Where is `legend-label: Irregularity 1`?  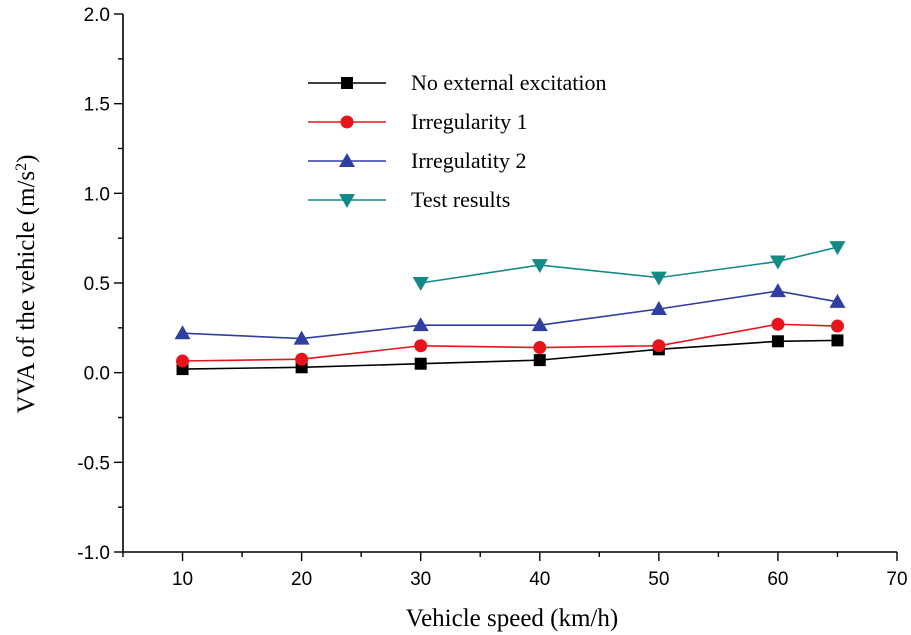 legend-label: Irregularity 1 is located at coordinates (469, 121).